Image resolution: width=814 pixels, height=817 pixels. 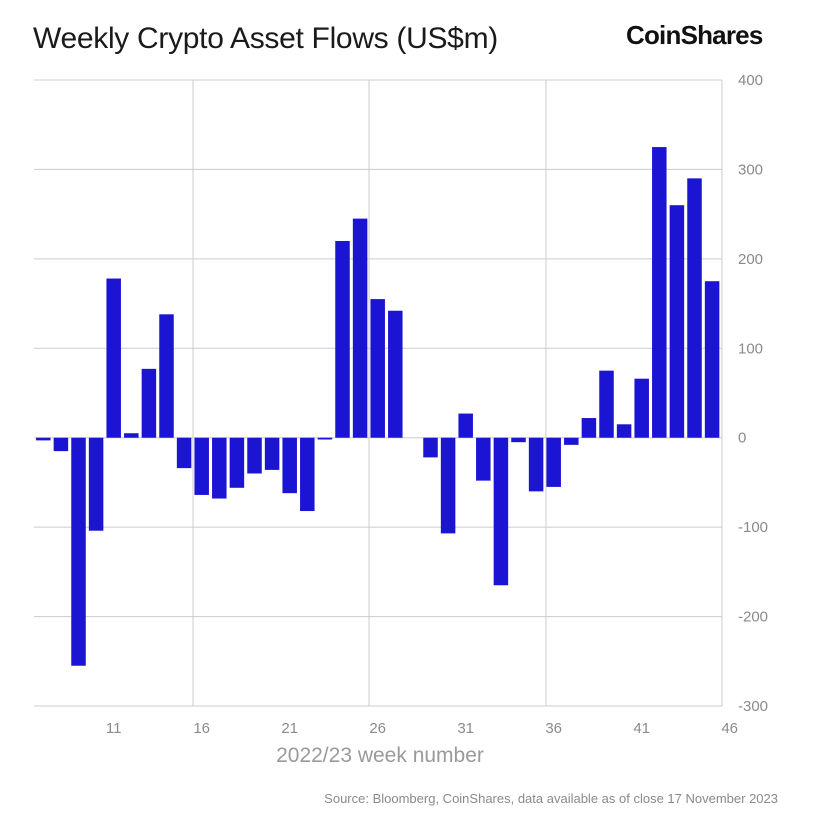 I want to click on x-tick-label: 16, so click(x=201, y=728).